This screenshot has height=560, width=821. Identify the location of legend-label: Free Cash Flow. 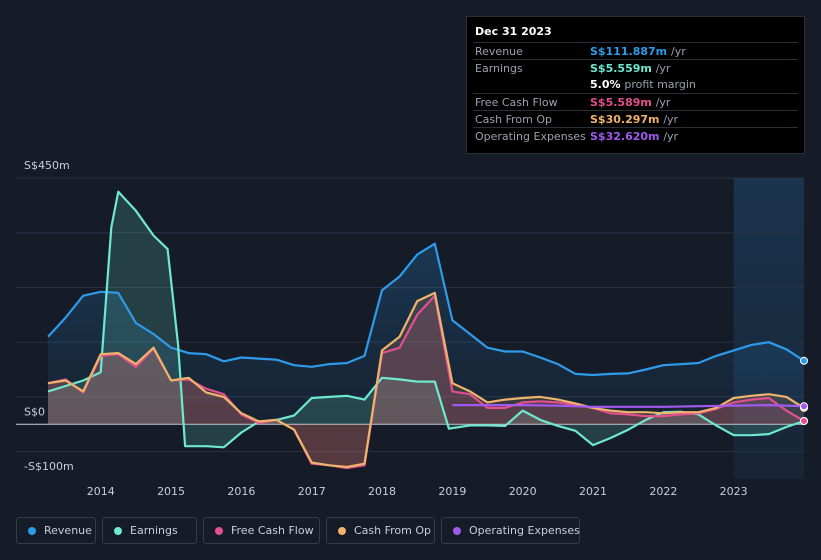
(272, 530).